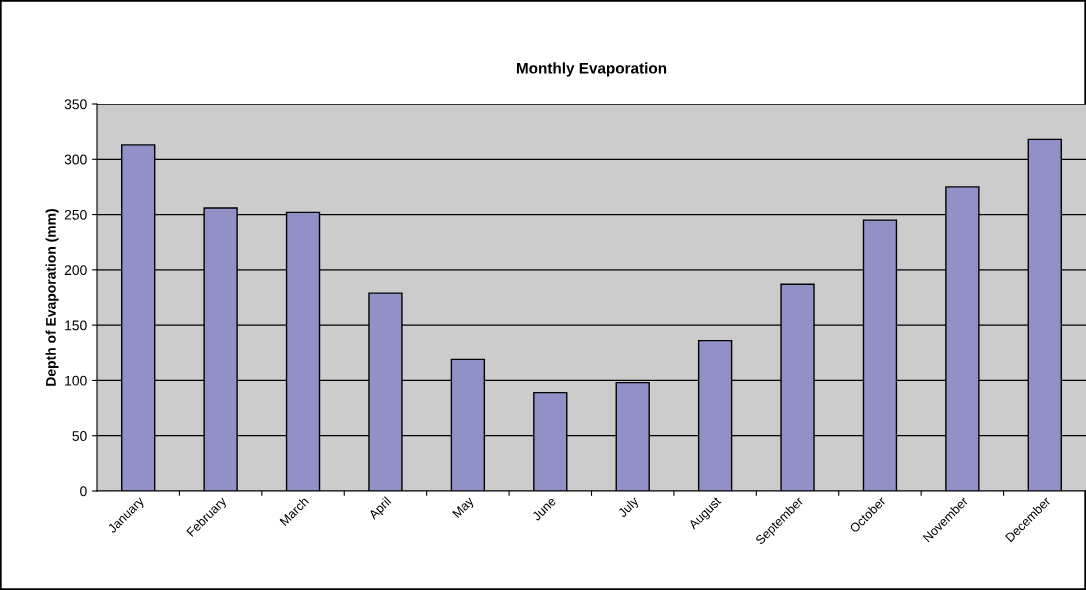 The height and width of the screenshot is (590, 1086). Describe the element at coordinates (79, 436) in the screenshot. I see `y-tick-label: 50` at that location.